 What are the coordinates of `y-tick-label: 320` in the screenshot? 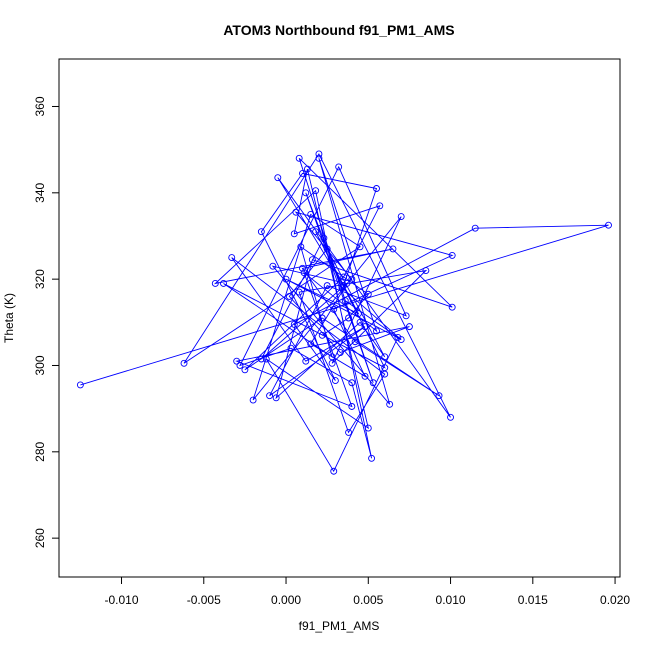 It's located at (40, 279).